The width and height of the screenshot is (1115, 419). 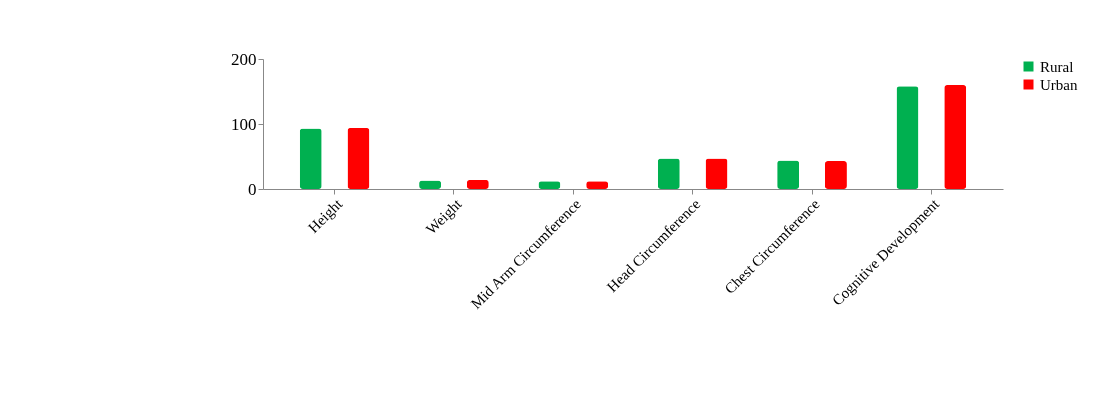 I want to click on legend-label: Urban, so click(x=1059, y=84).